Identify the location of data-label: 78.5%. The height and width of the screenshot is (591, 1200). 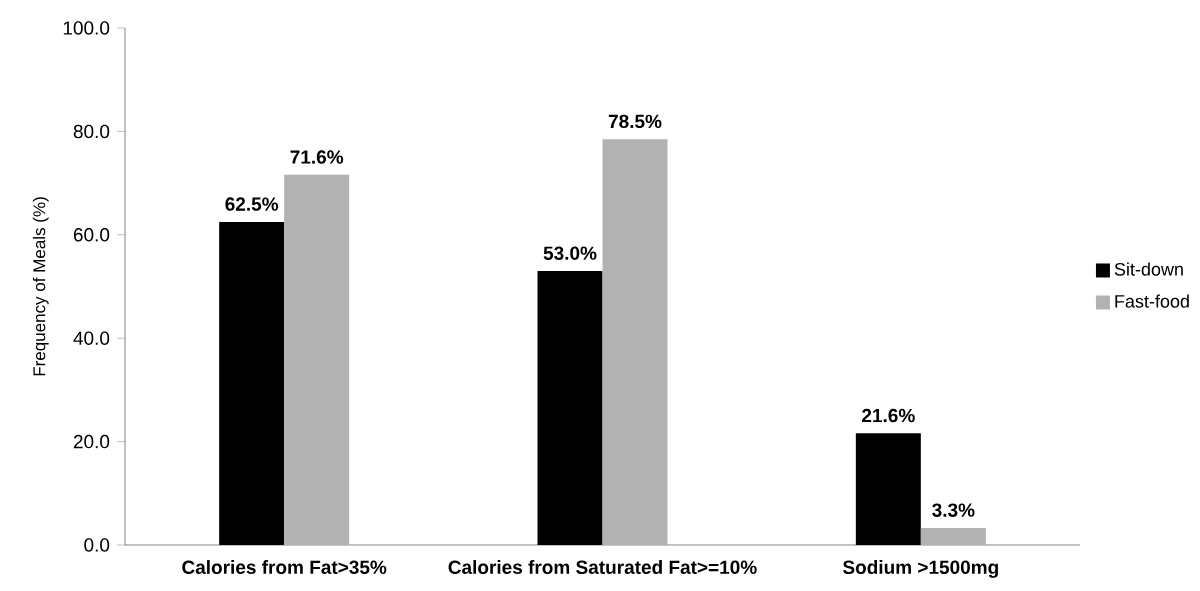
(635, 121).